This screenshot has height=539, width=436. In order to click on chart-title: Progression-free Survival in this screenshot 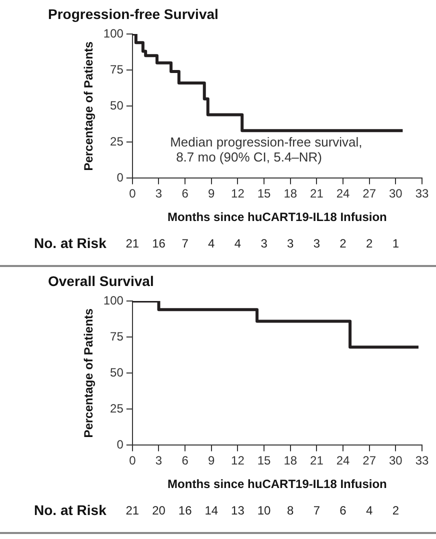, I will do `click(133, 14)`.